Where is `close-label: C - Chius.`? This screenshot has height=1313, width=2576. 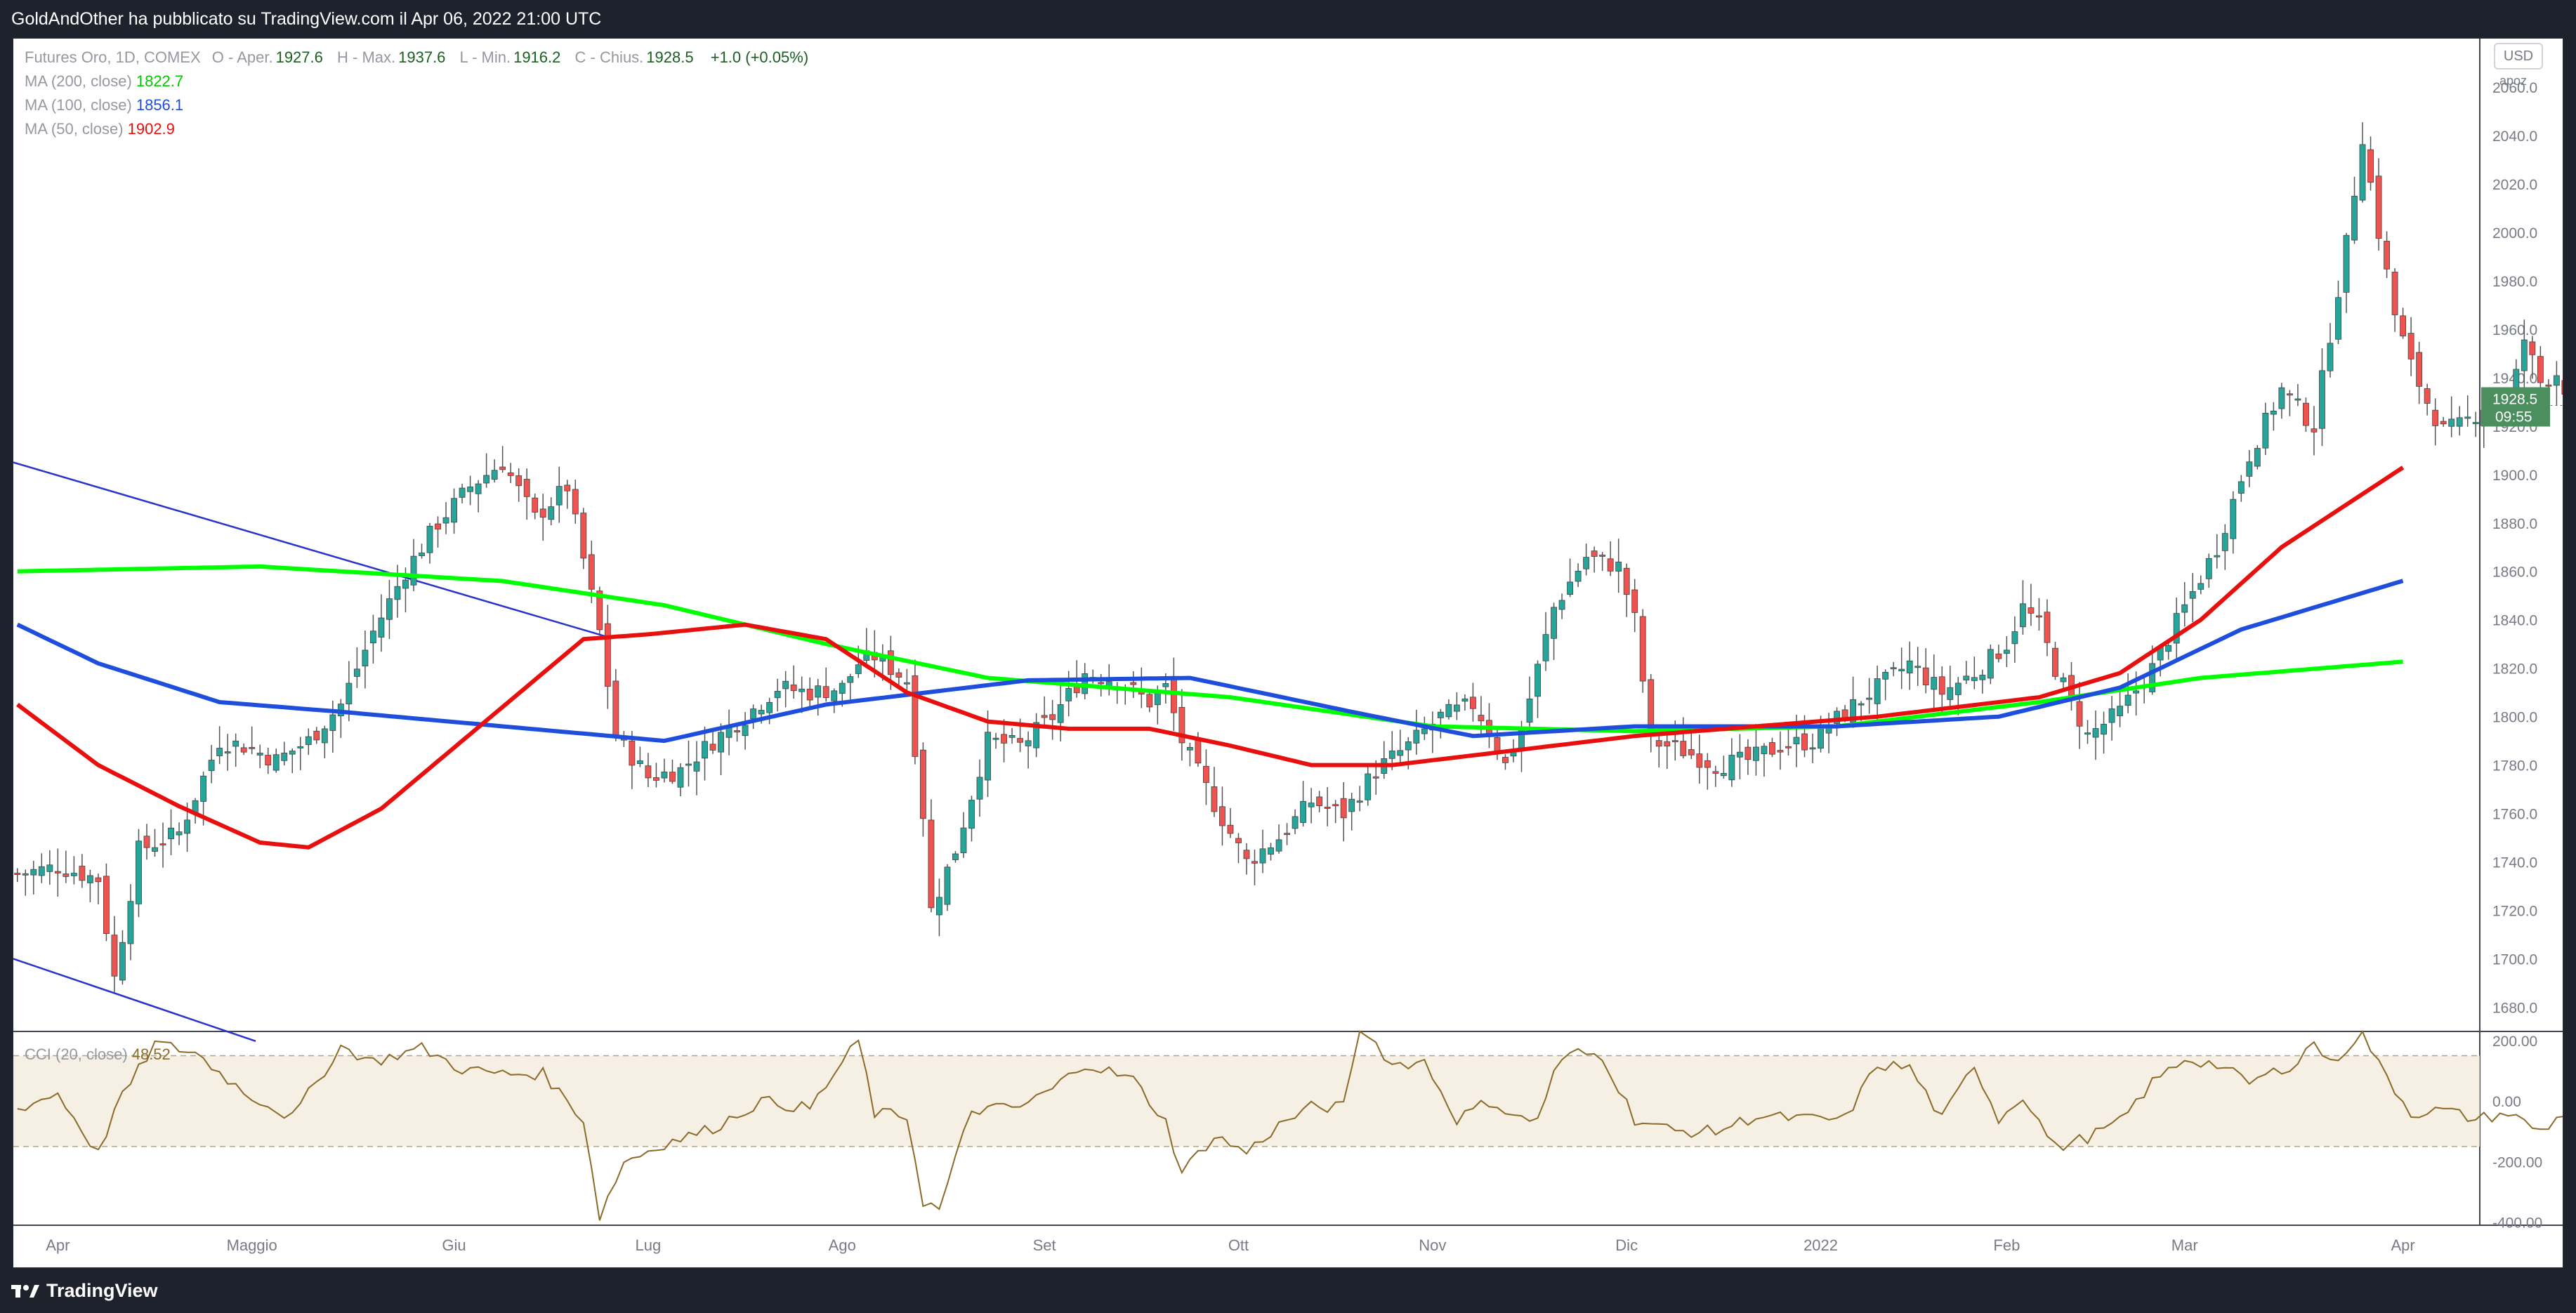 close-label: C - Chius. is located at coordinates (609, 57).